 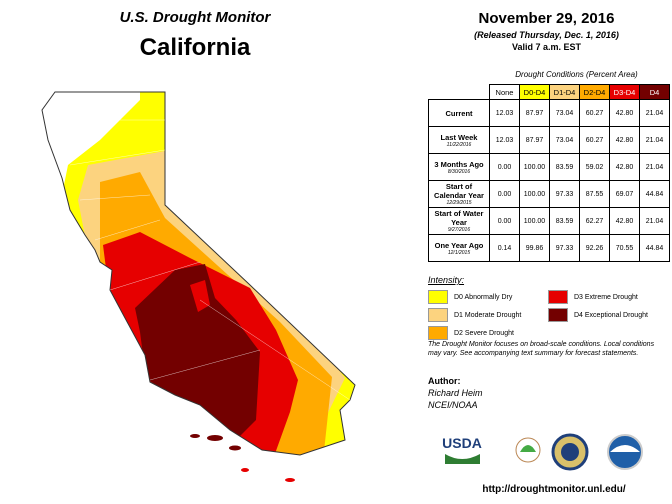 I want to click on legend-item: D4 Exceptional Drought, so click(x=603, y=315).